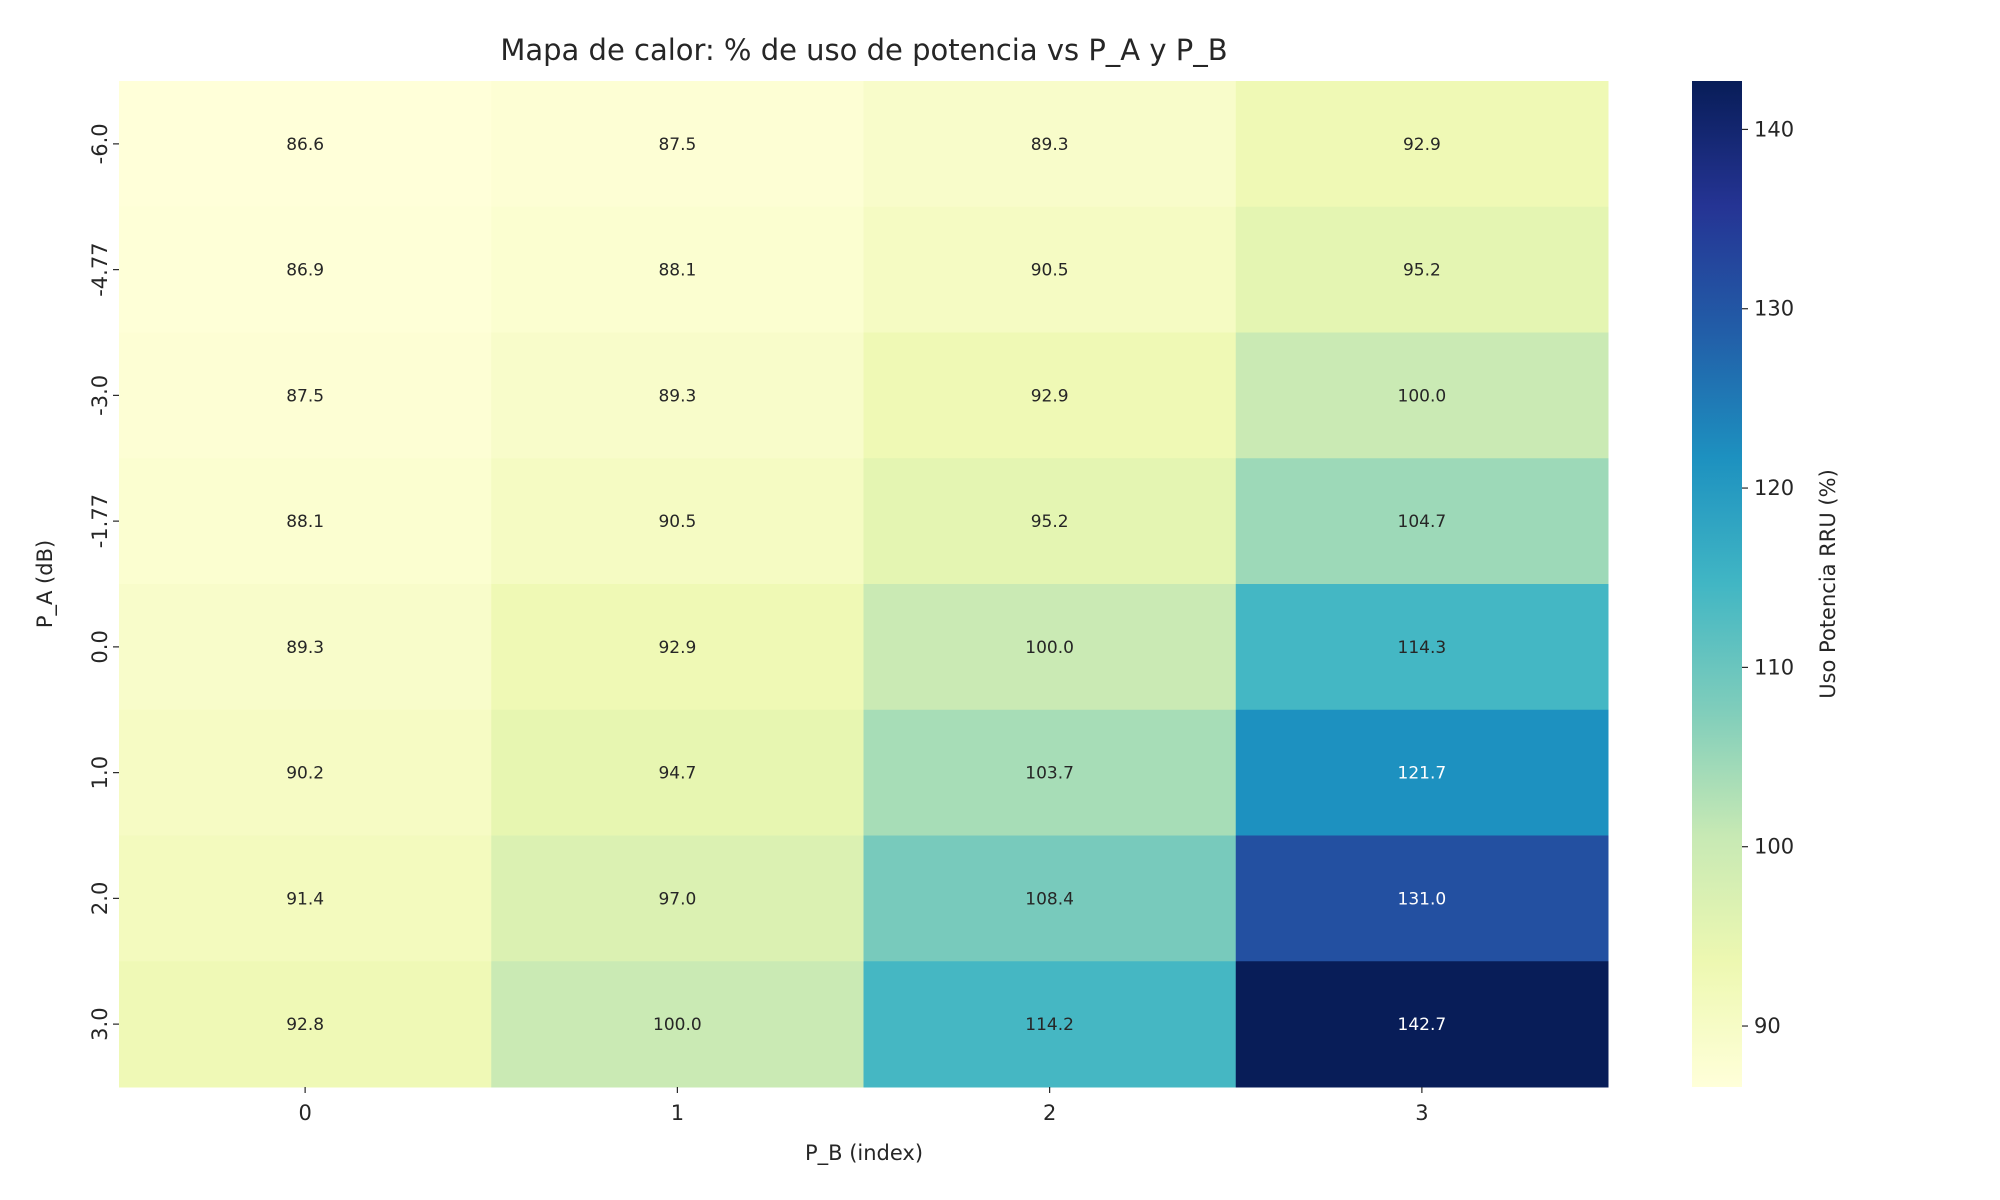 Image resolution: width=2000 pixels, height=1200 pixels. I want to click on y-tick-label: 3.0, so click(100, 1023).